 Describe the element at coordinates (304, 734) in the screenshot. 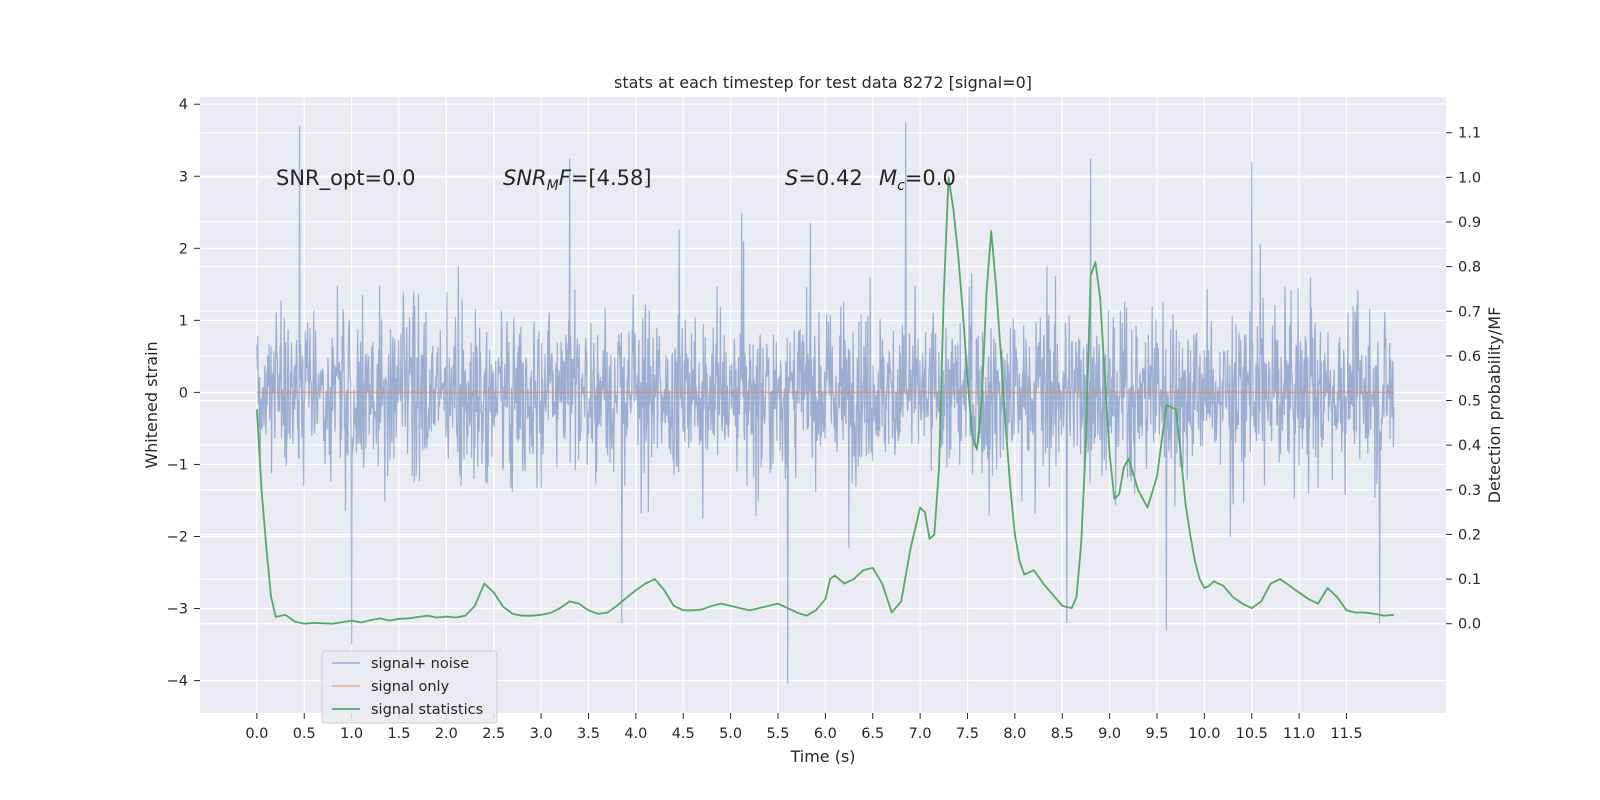

I see `x-tick-label: 0.5` at that location.